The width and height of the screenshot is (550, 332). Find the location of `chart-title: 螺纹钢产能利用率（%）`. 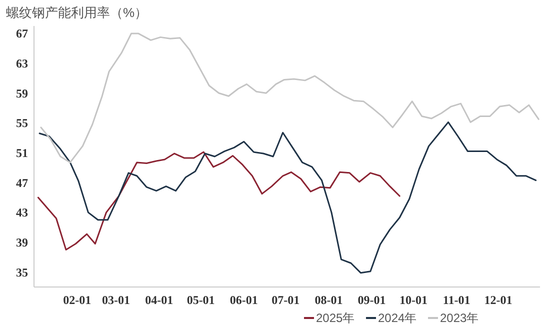

chart-title: 螺纹钢产能利用率（%） is located at coordinates (77, 12).